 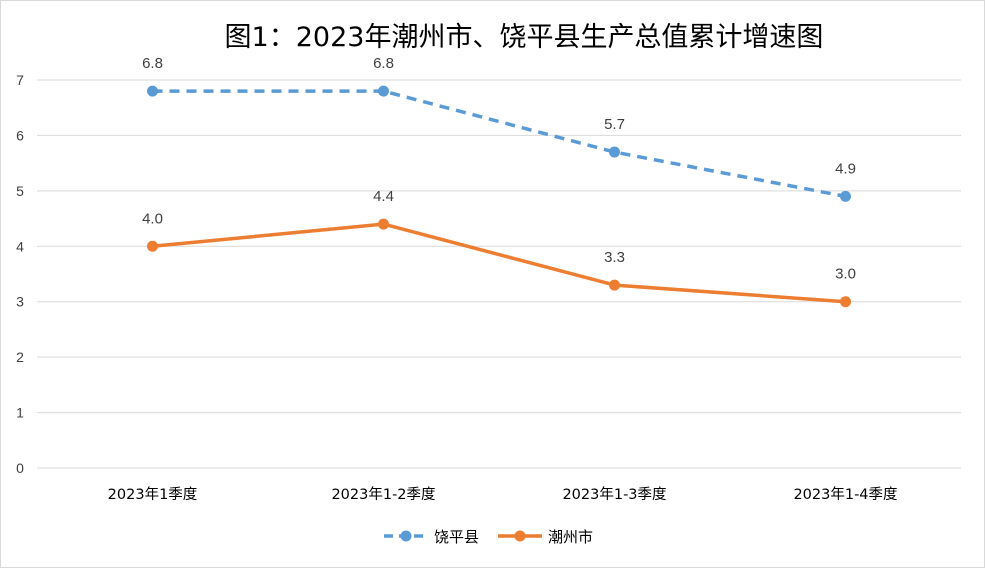 I want to click on x-category-label: 2023年1-4季度, so click(x=845, y=494).